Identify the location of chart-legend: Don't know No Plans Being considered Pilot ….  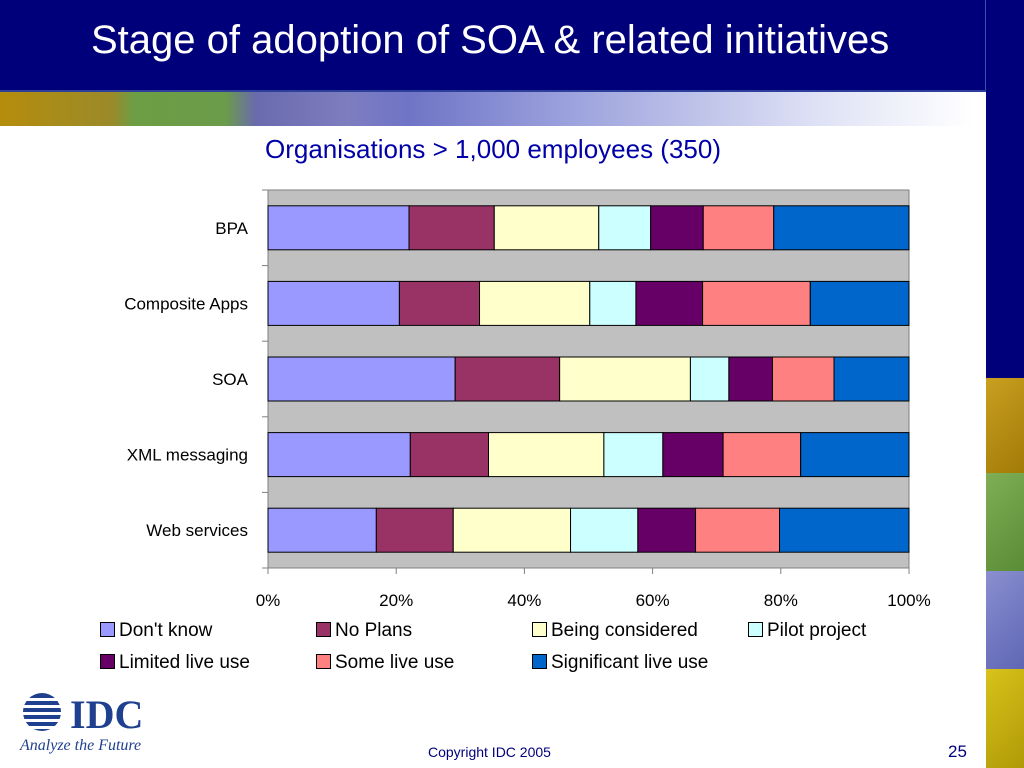
(530, 652).